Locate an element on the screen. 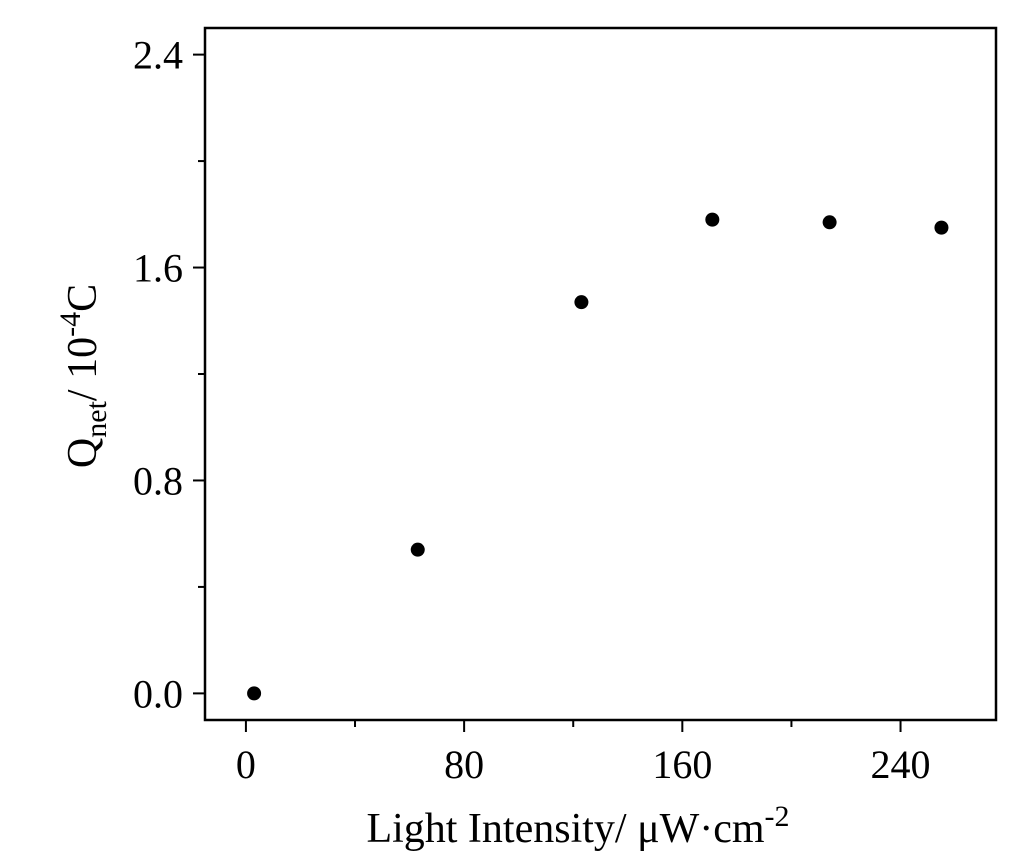 This screenshot has width=1024, height=868. svg-text: Qnet/ 10-4C is located at coordinates (83, 376).